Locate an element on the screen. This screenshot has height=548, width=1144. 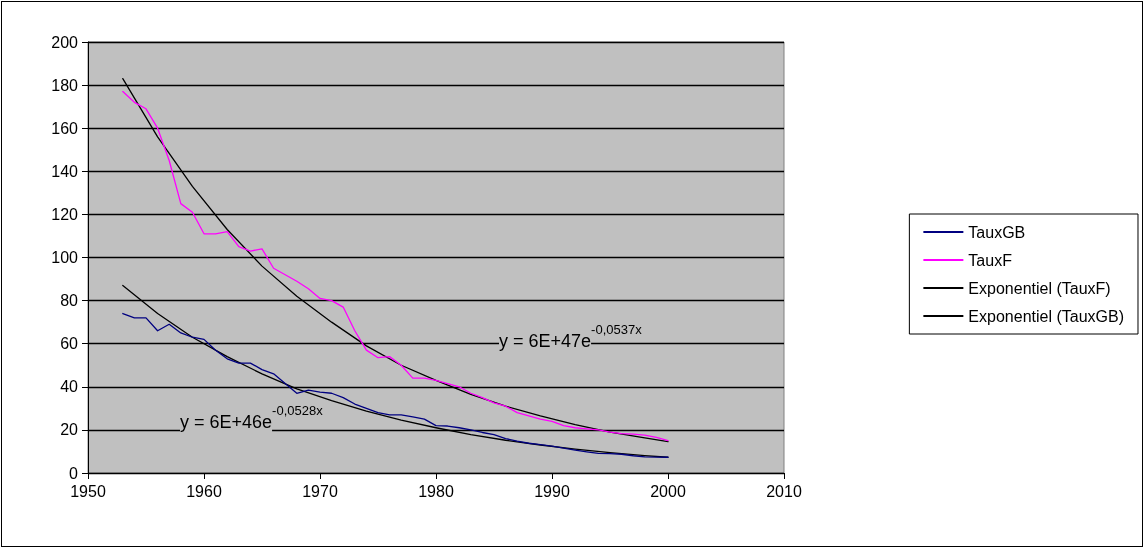
y-tick-label: 40 is located at coordinates (69, 387).